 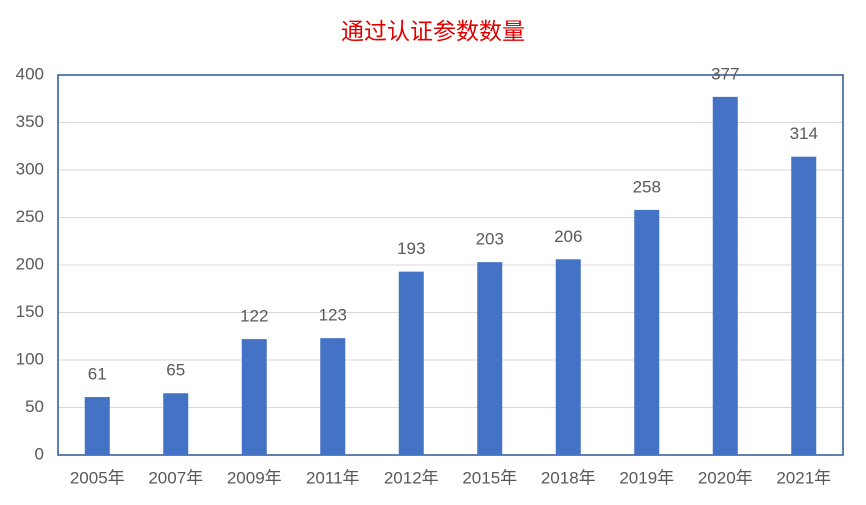 I want to click on y-tick-label: 400, so click(x=30, y=73).